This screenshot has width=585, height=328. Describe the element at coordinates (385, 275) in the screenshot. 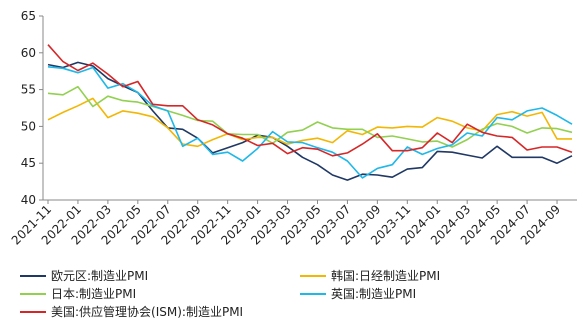

I see `legend-label: 韩国:日经制造业PMI` at that location.